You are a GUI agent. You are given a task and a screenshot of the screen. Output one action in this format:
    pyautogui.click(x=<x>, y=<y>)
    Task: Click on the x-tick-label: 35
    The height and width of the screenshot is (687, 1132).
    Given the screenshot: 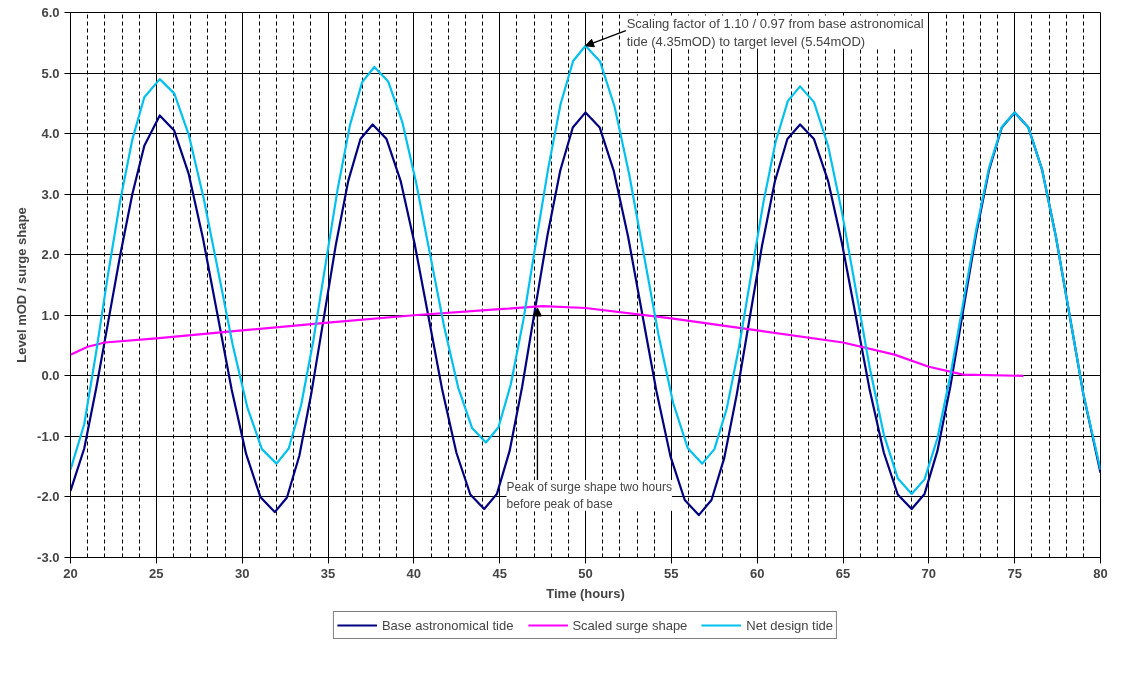 What is the action you would take?
    pyautogui.click(x=328, y=573)
    